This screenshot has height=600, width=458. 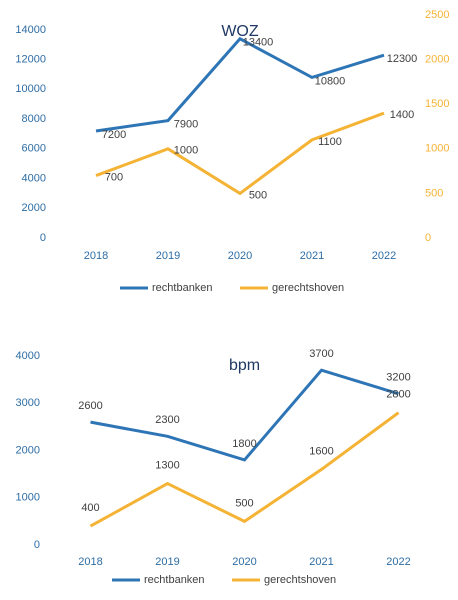 I want to click on data-label: 400, so click(x=90, y=508).